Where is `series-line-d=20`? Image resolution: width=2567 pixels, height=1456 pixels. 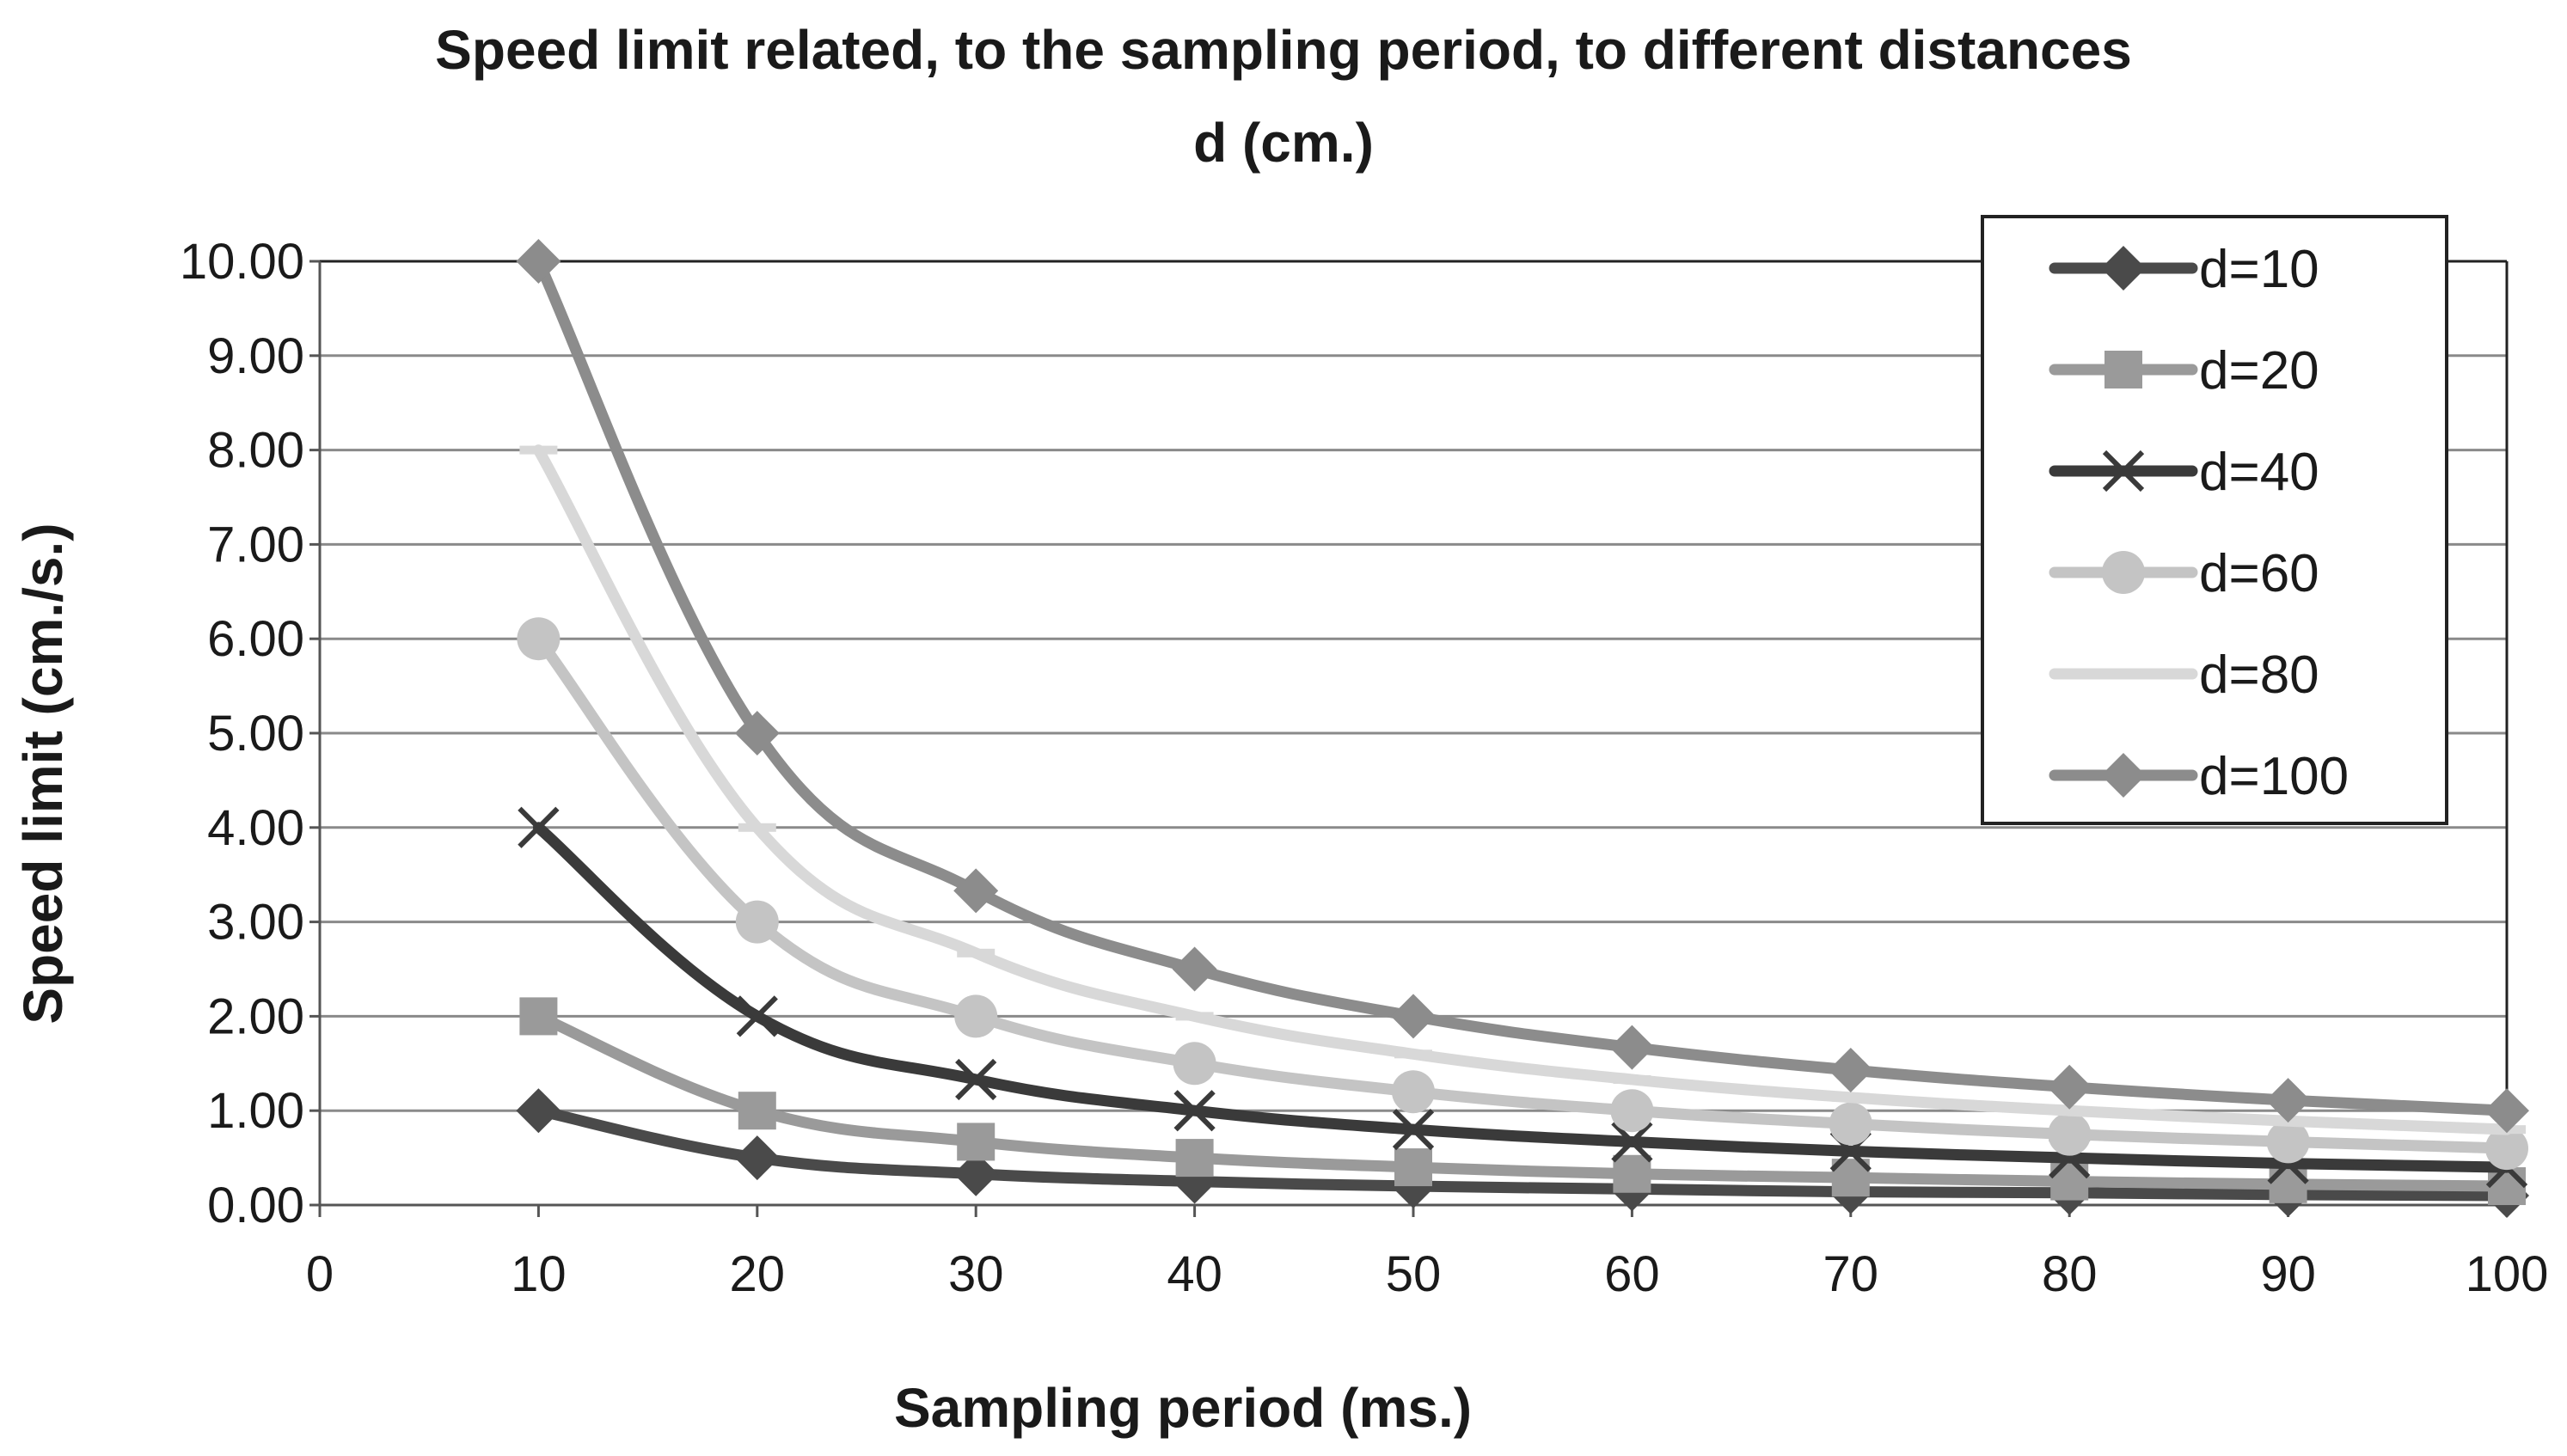 series-line-d=20 is located at coordinates (1522, 1101).